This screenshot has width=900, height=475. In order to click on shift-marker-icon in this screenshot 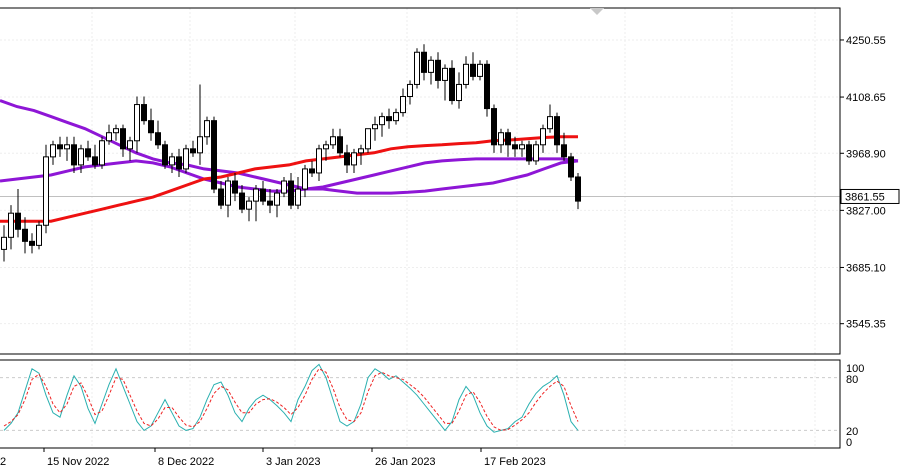, I will do `click(597, 11)`.